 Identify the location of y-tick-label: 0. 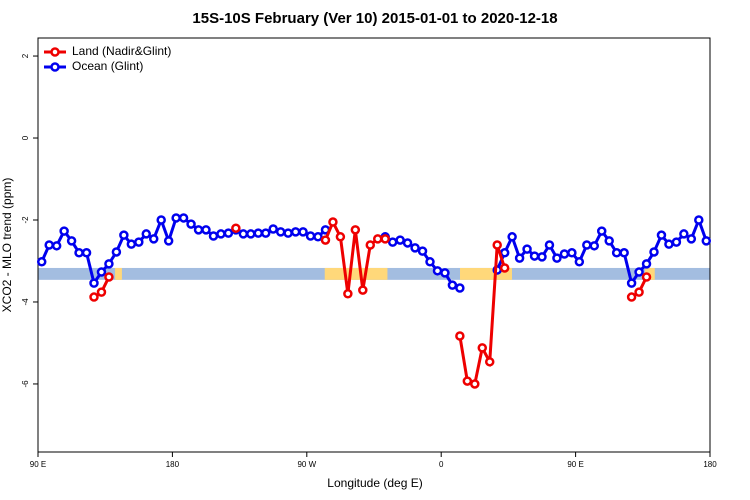
(25, 137).